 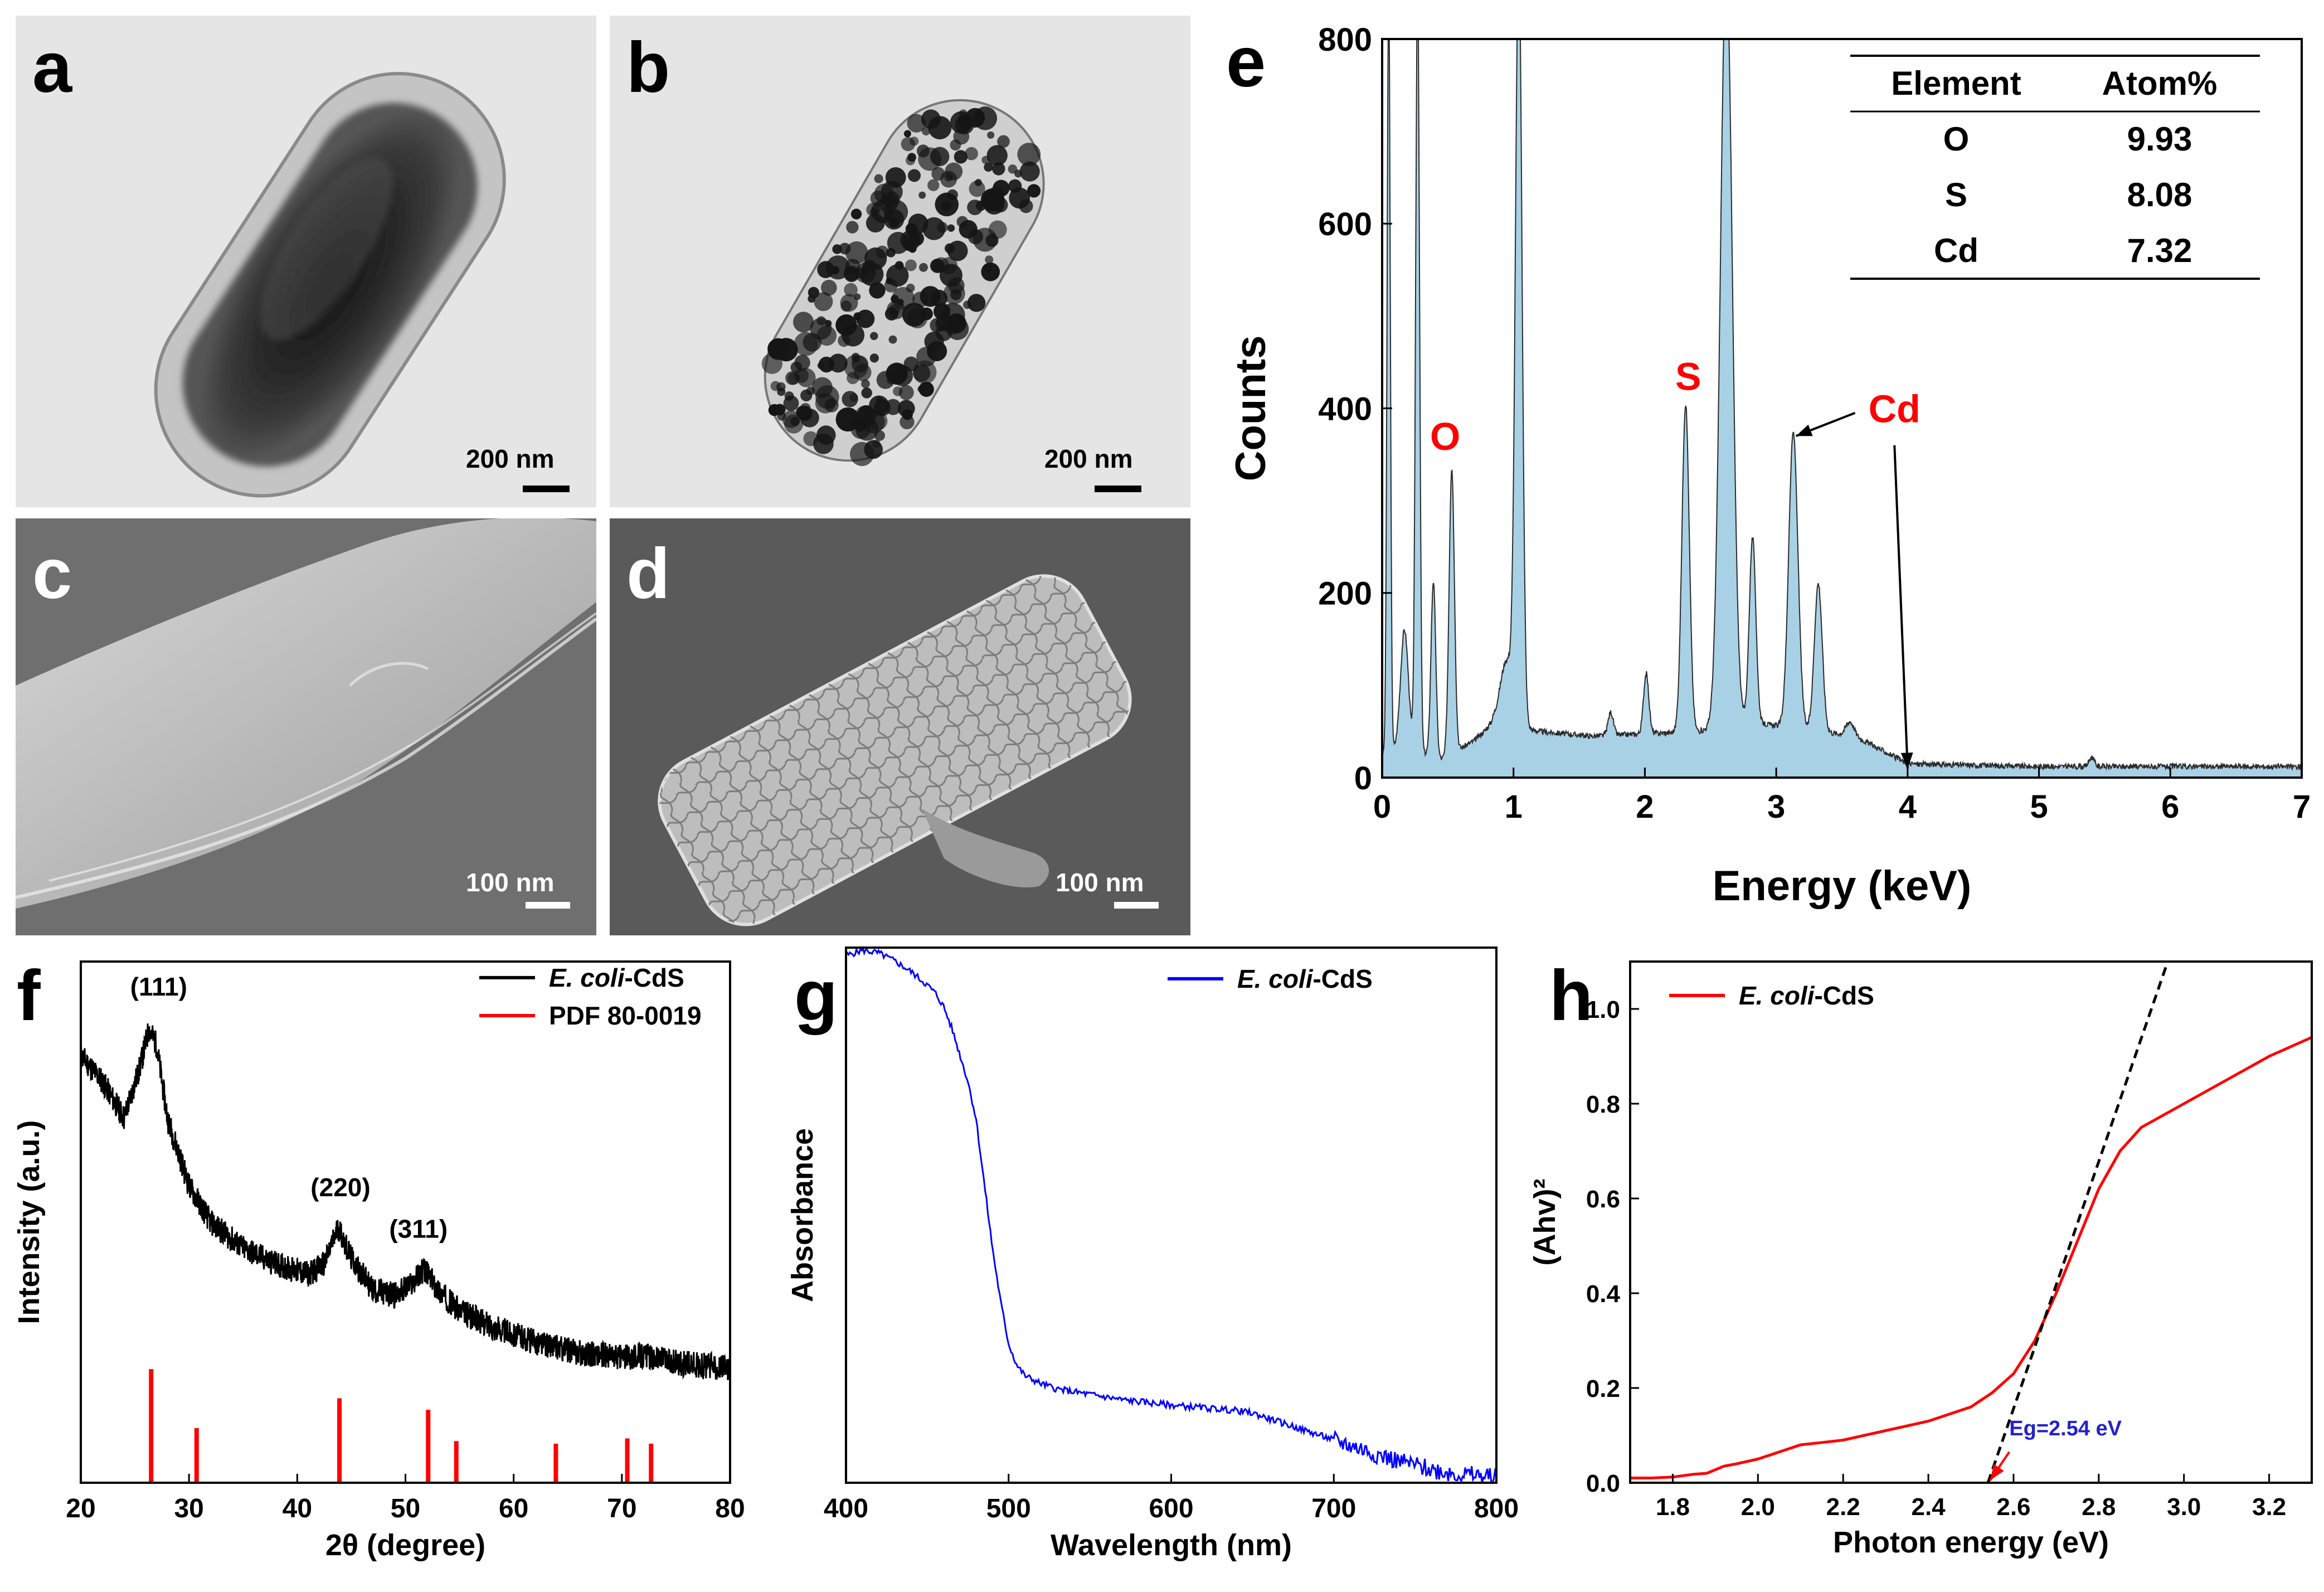 I want to click on e-peak-label-S: S, so click(x=1688, y=377).